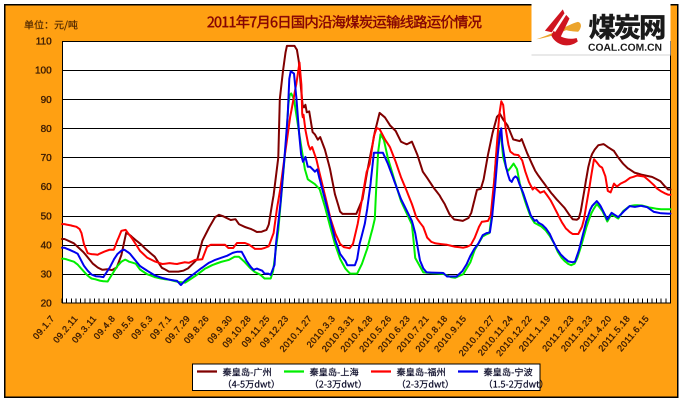 This screenshot has width=684, height=408. What do you see at coordinates (47, 275) in the screenshot?
I see `svg-text: 30` at bounding box center [47, 275].